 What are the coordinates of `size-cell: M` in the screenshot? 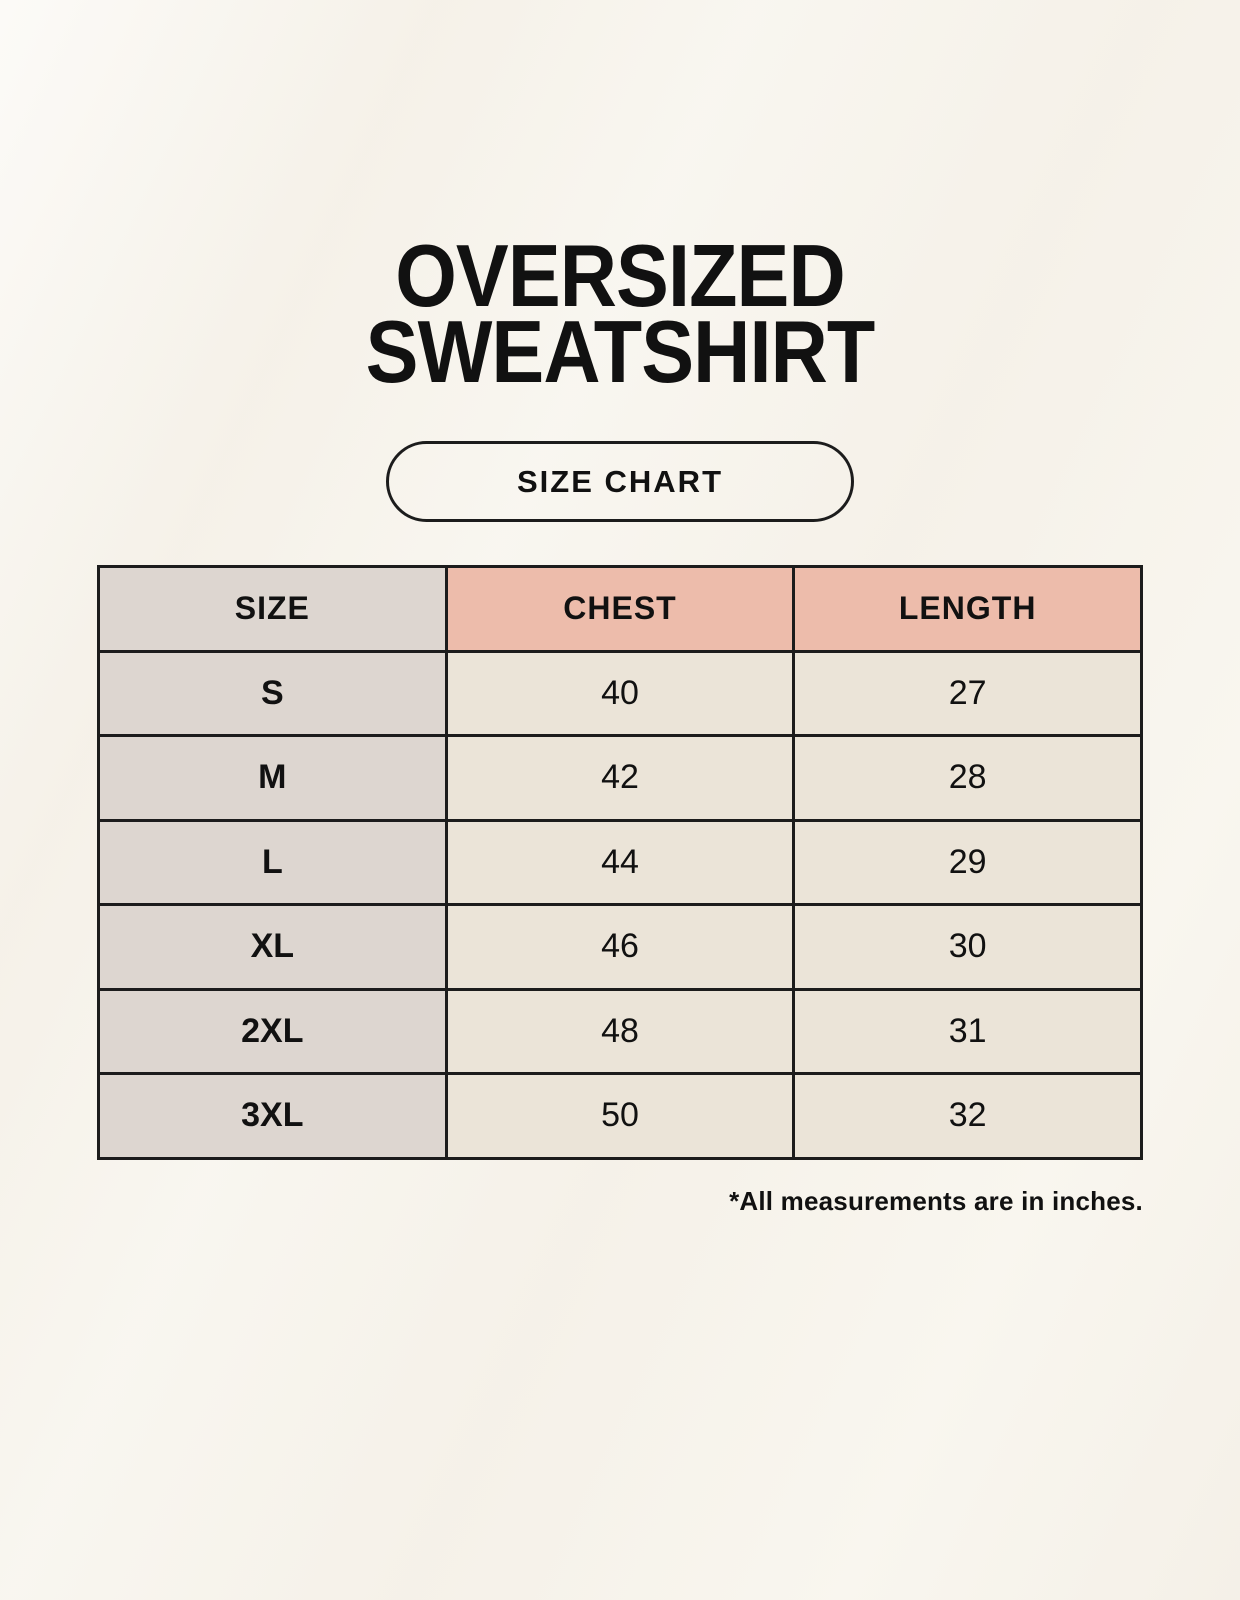 It's located at (272, 778).